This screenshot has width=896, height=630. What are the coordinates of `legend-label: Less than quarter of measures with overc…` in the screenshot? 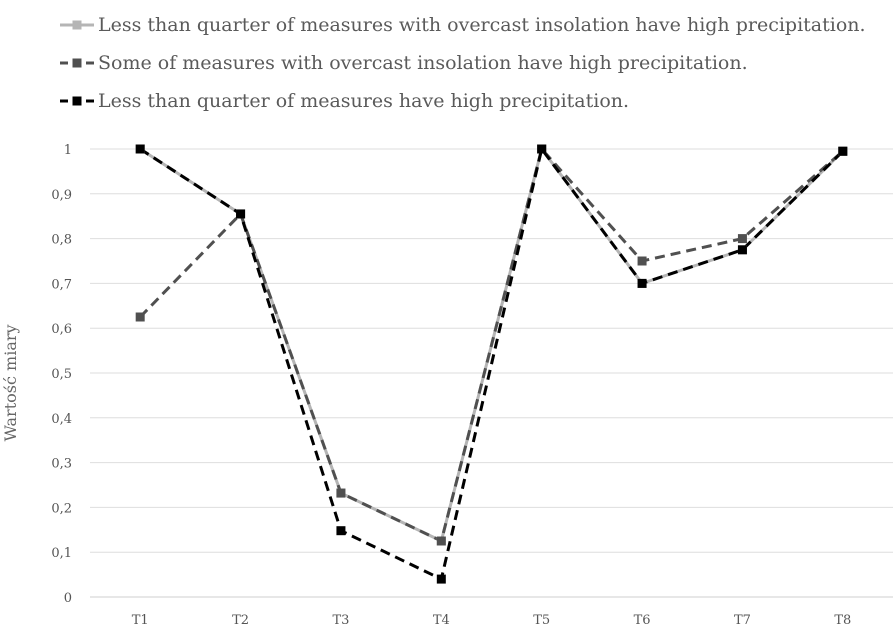 It's located at (482, 25).